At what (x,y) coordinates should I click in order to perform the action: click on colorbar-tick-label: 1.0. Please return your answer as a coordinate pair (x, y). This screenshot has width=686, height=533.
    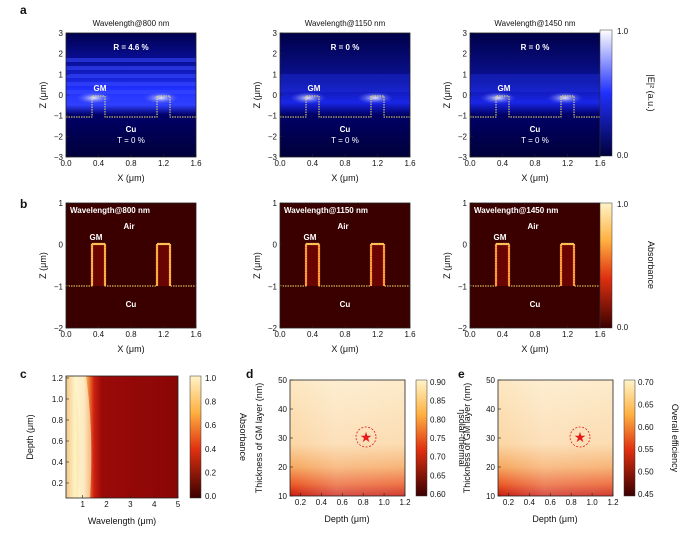
    Looking at the image, I should click on (211, 378).